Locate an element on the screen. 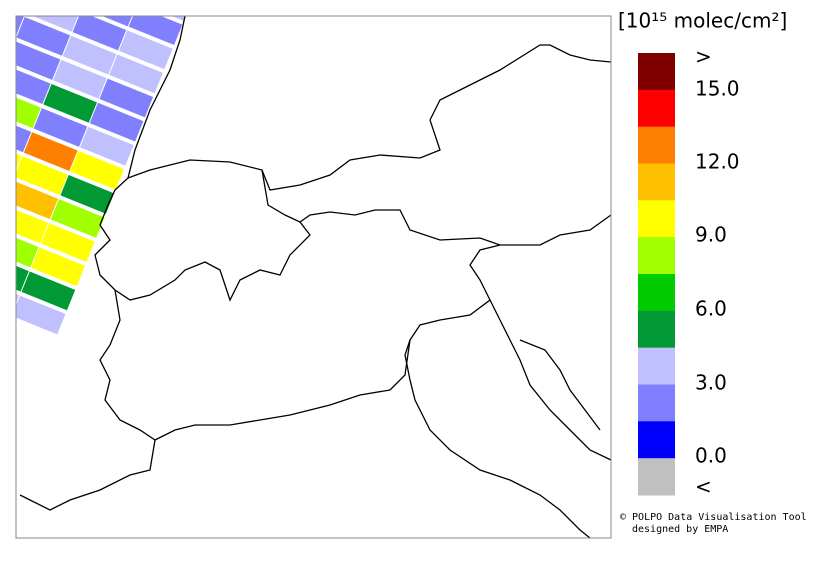 Image resolution: width=813 pixels, height=566 pixels. colorbar-label: 6.0 is located at coordinates (711, 309).